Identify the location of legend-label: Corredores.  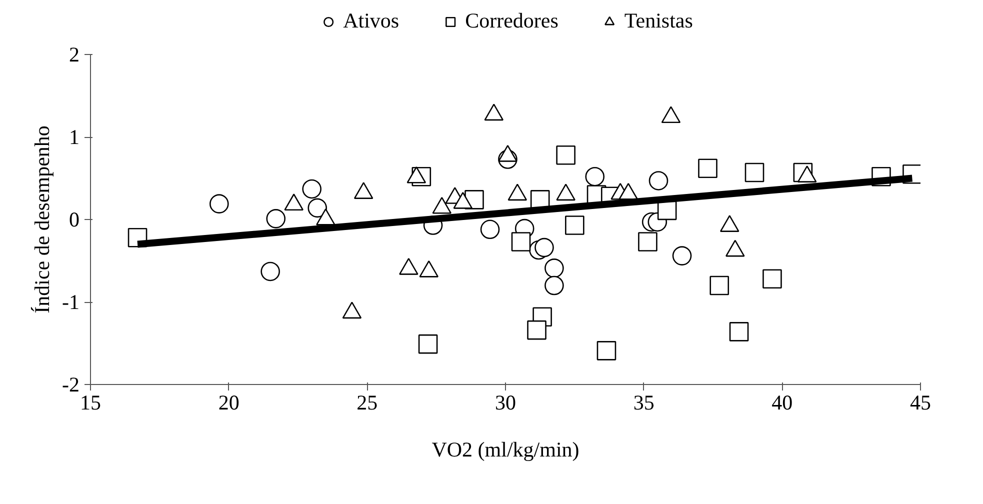
(511, 21).